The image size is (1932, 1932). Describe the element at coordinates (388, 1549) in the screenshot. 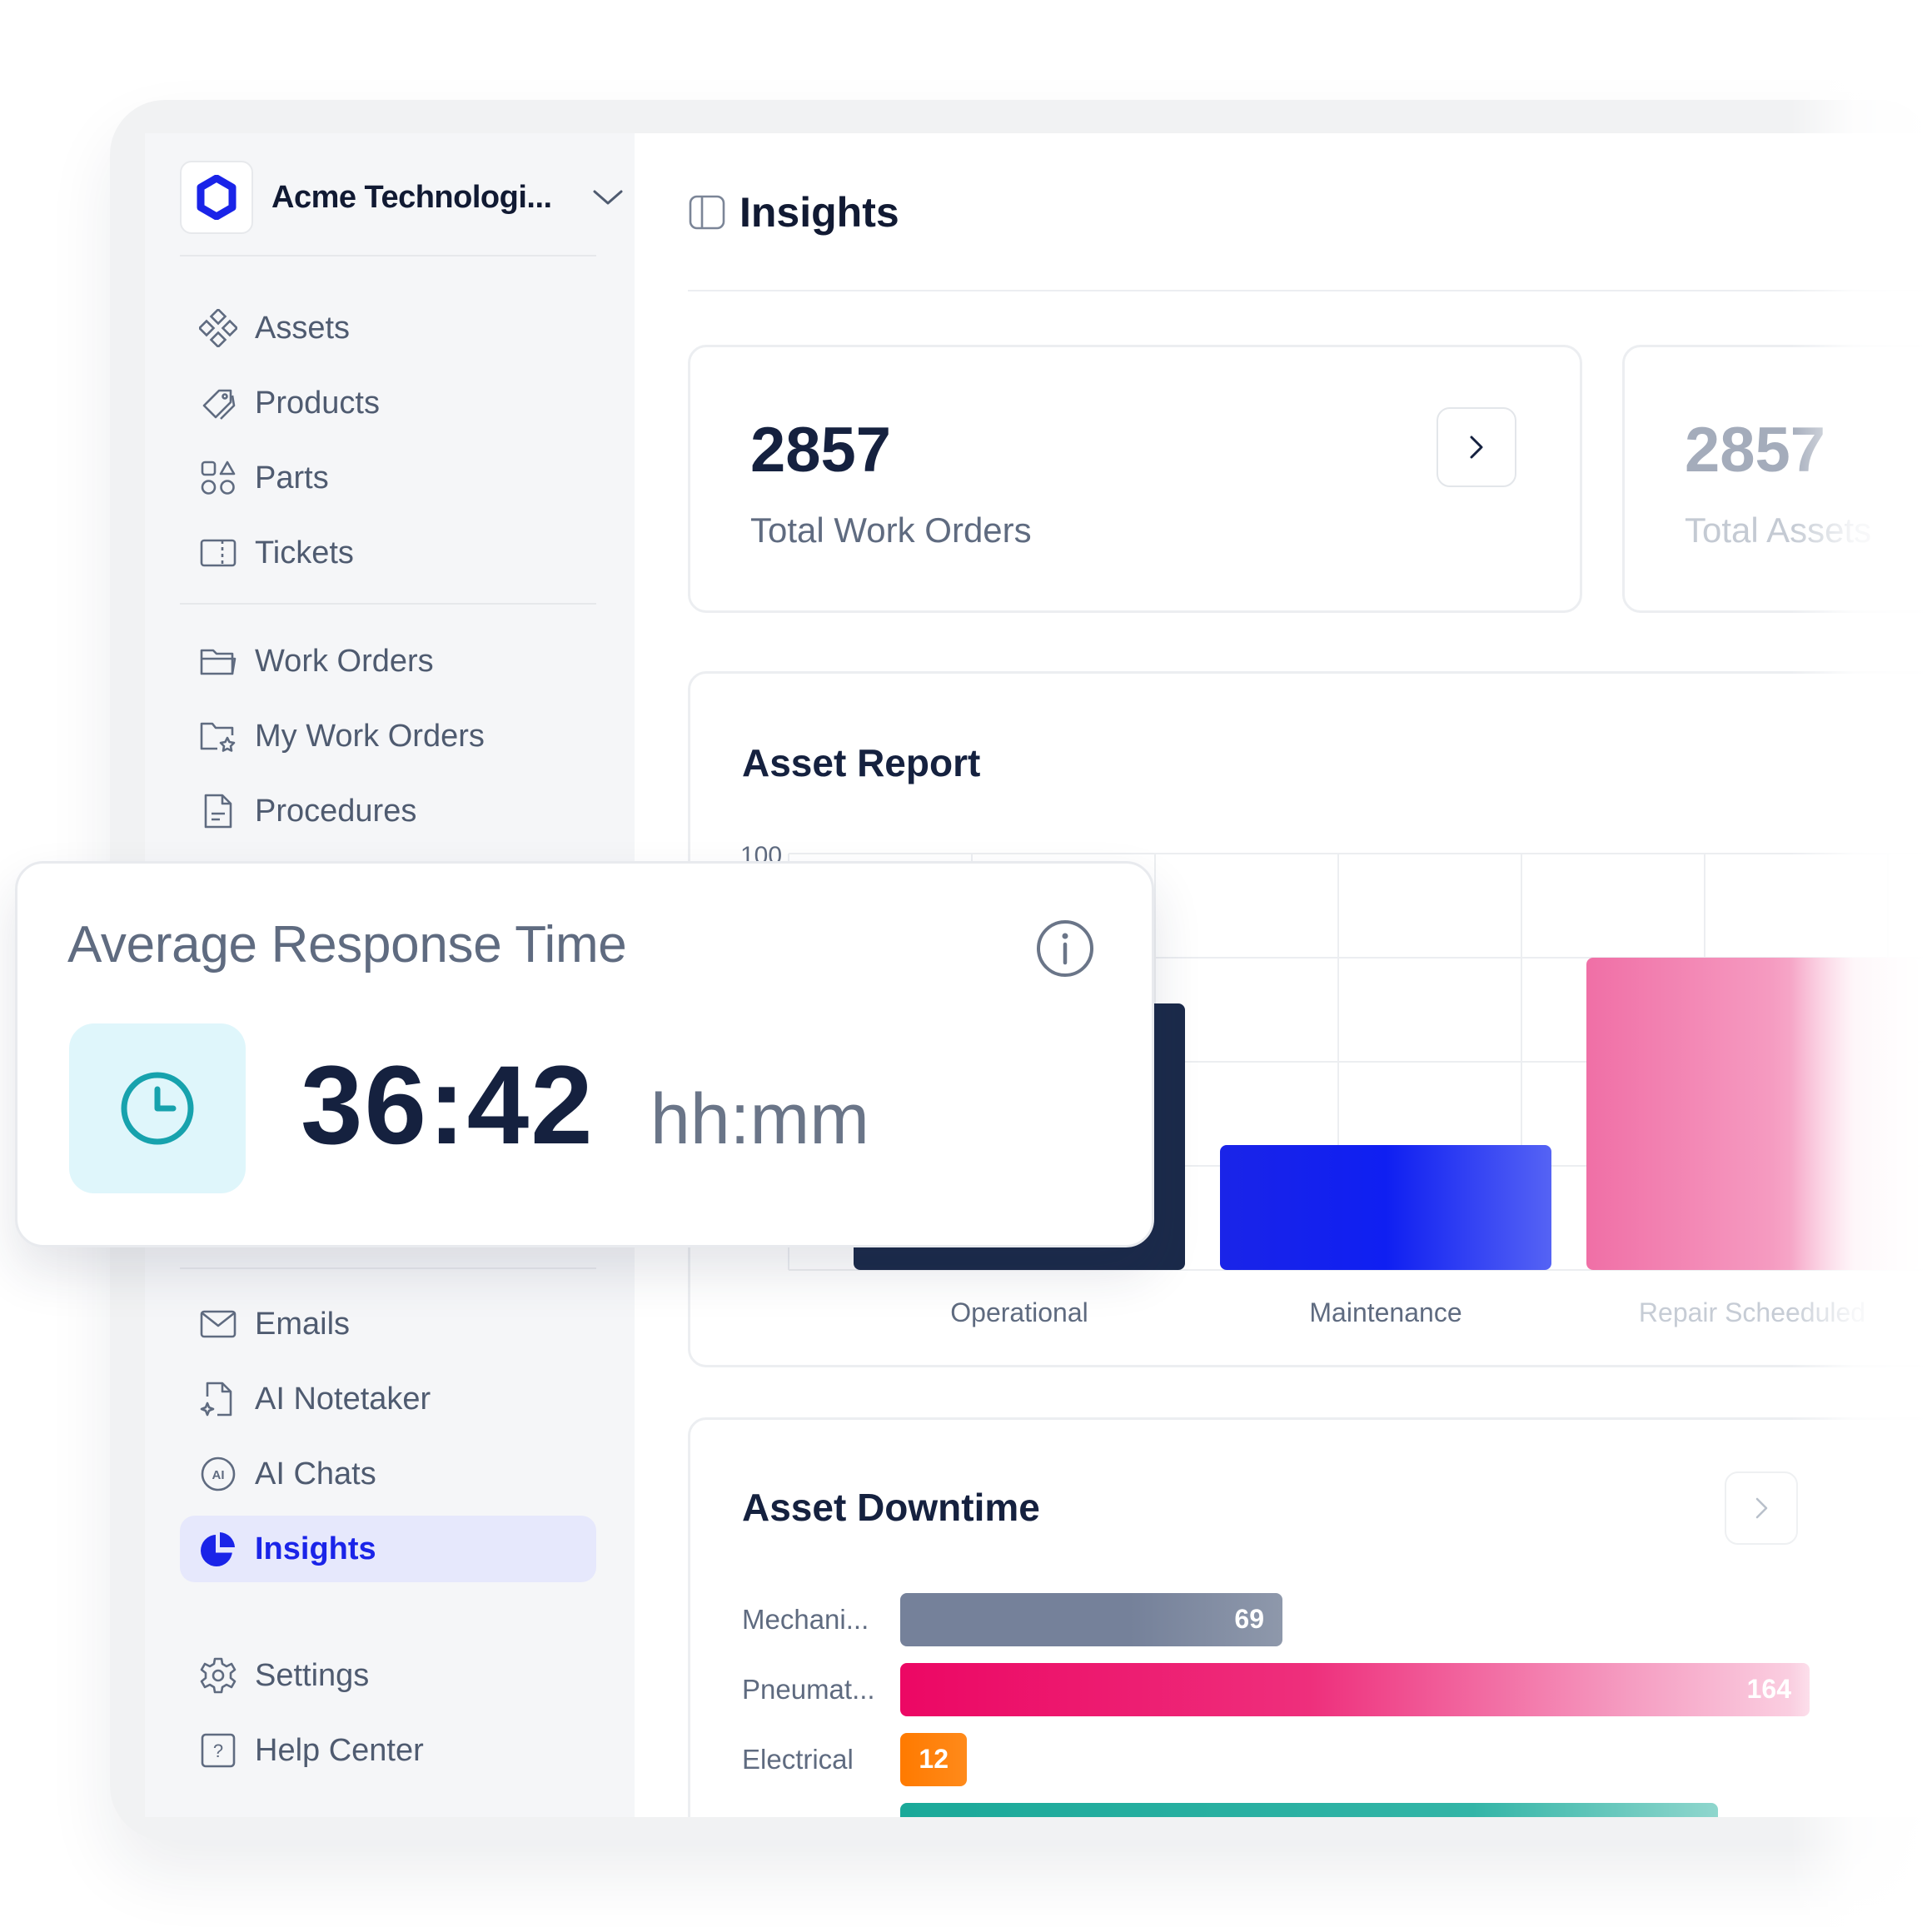

I see `sidebar-item-insights: Insights` at that location.